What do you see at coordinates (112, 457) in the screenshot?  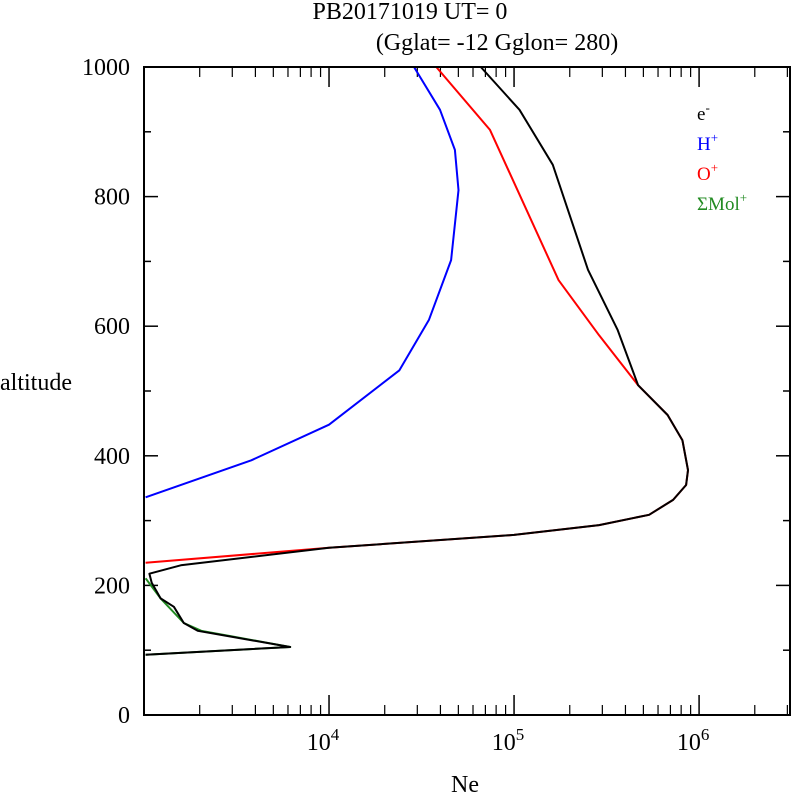 I see `y-tick-label: 400` at bounding box center [112, 457].